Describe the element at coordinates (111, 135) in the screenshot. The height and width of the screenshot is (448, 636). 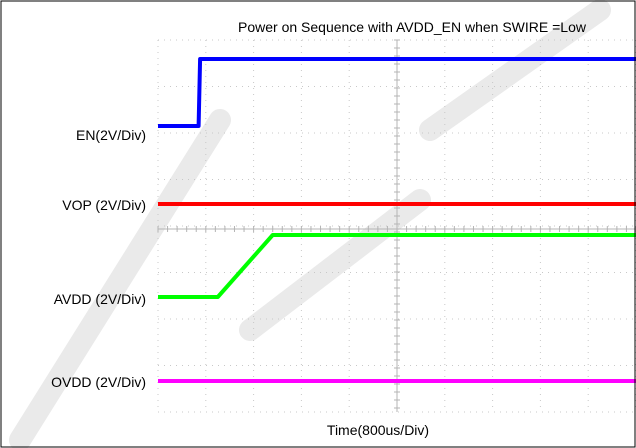
I see `label-en: EN(2V/Div)` at that location.